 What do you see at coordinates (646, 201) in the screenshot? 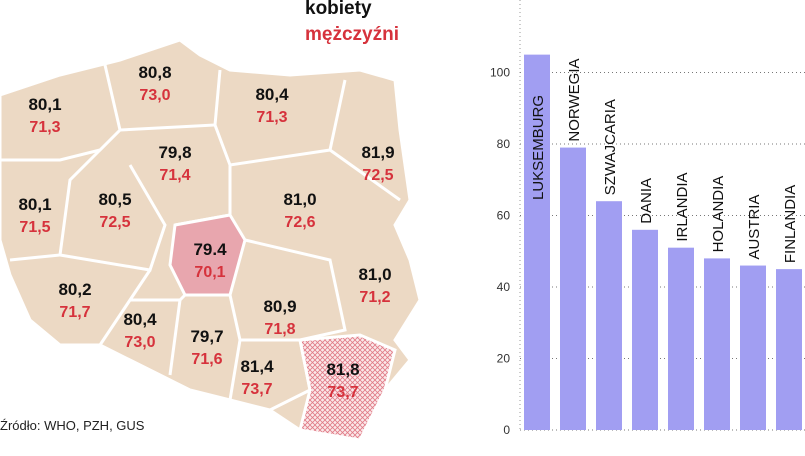
I see `category-label: DANIA` at bounding box center [646, 201].